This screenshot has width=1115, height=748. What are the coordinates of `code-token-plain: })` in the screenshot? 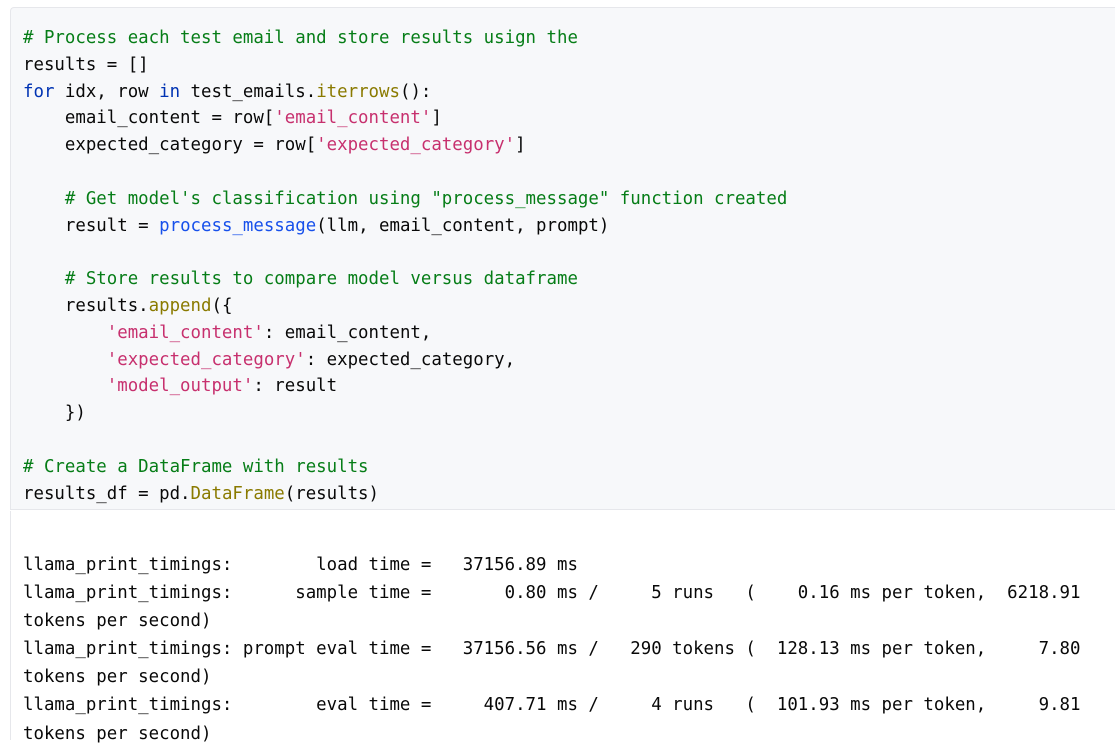 It's located at (54, 413).